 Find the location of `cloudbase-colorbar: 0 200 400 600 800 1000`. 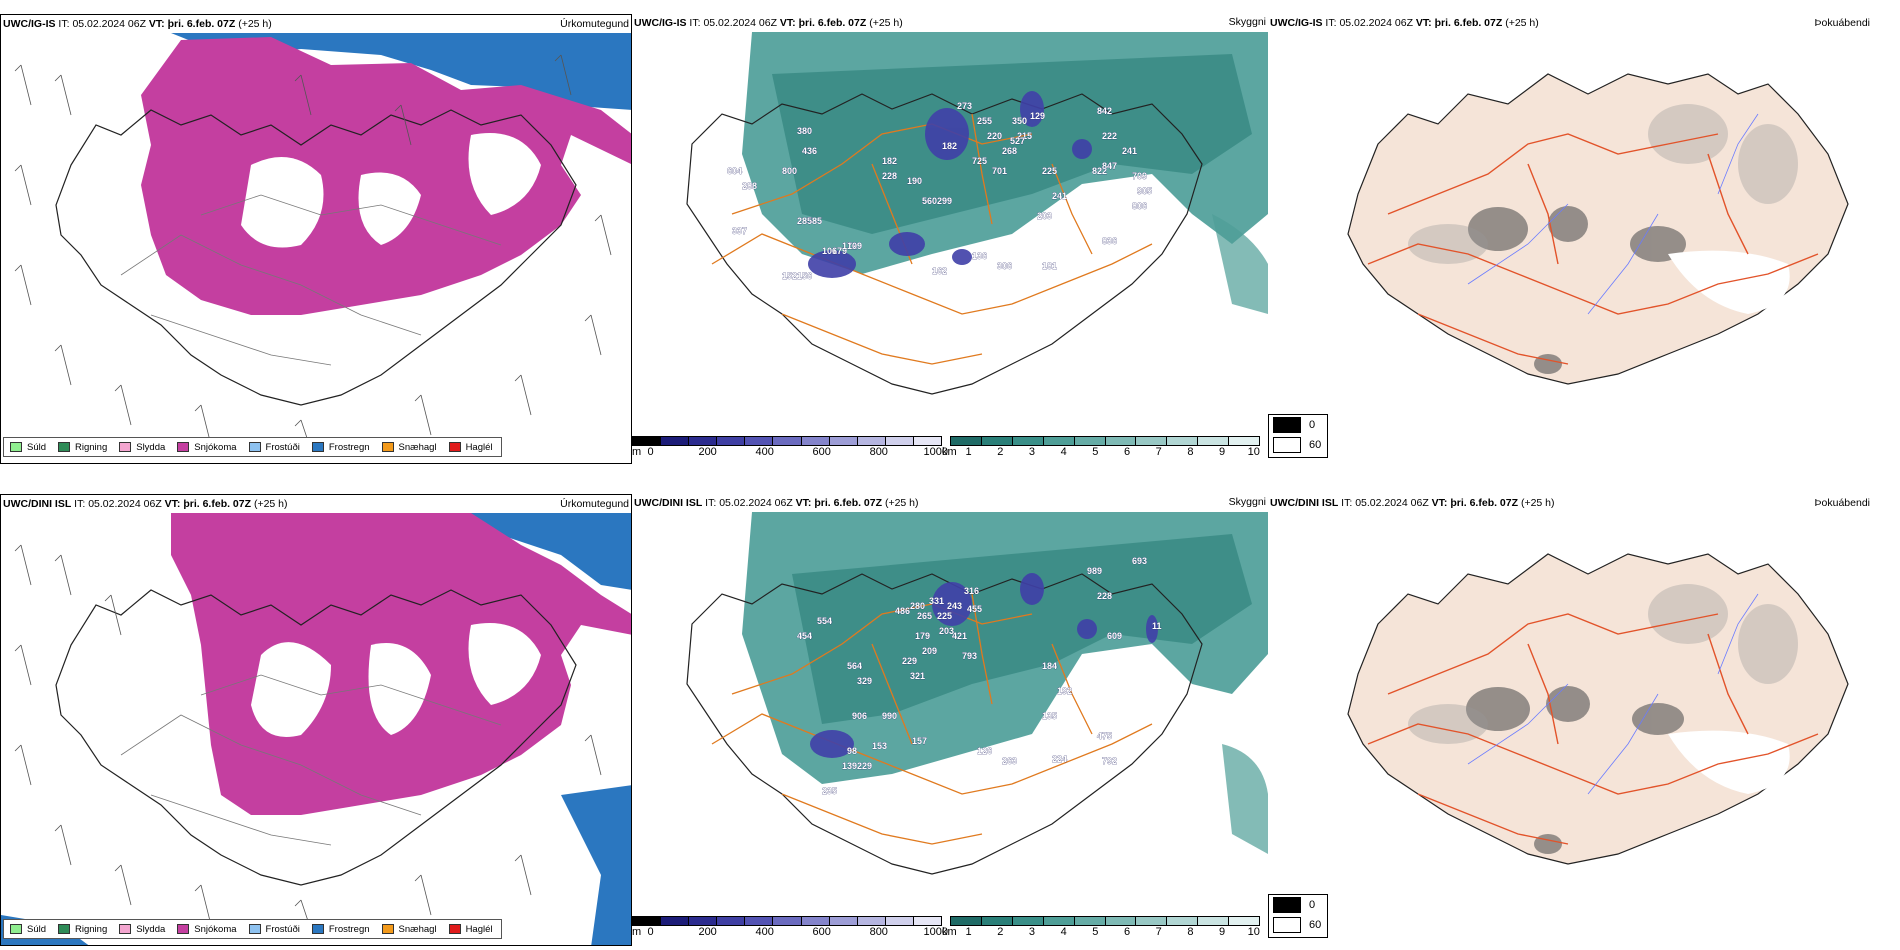

cloudbase-colorbar: 0 200 400 600 800 1000 is located at coordinates (790, 448).